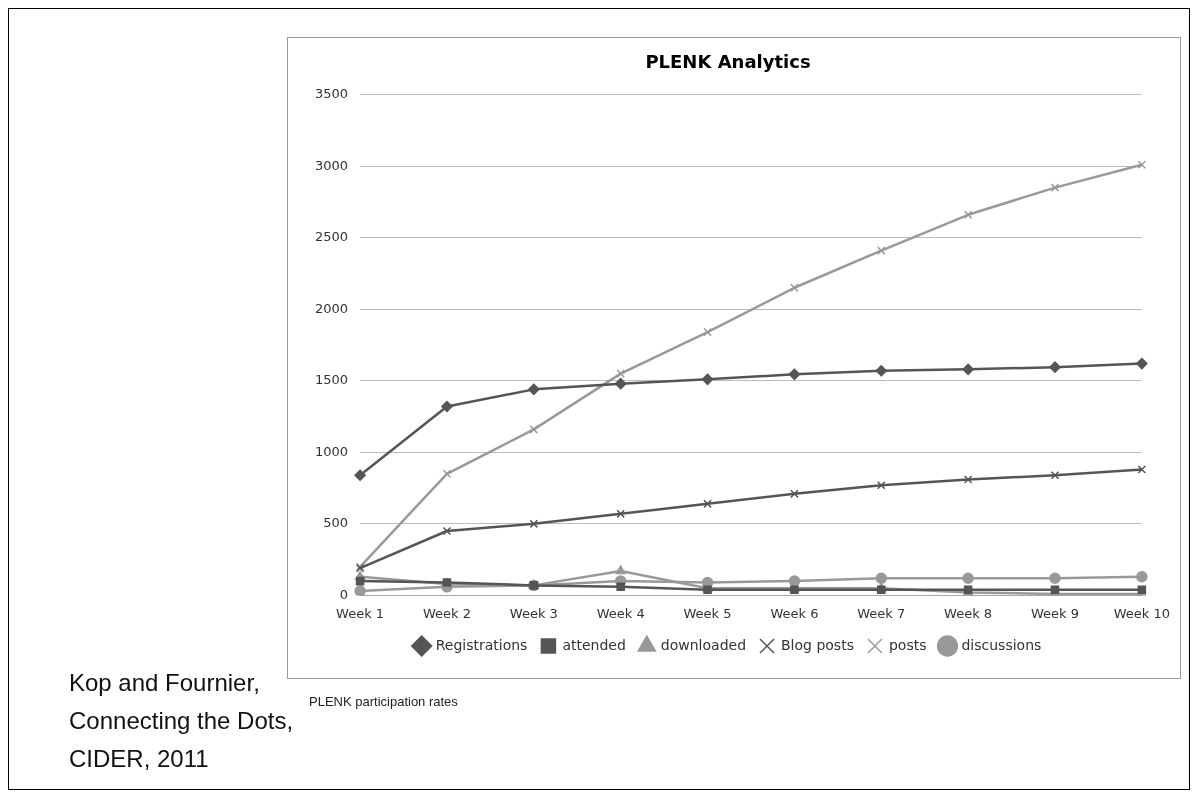  I want to click on y-tick-label: 2000, so click(331, 308).